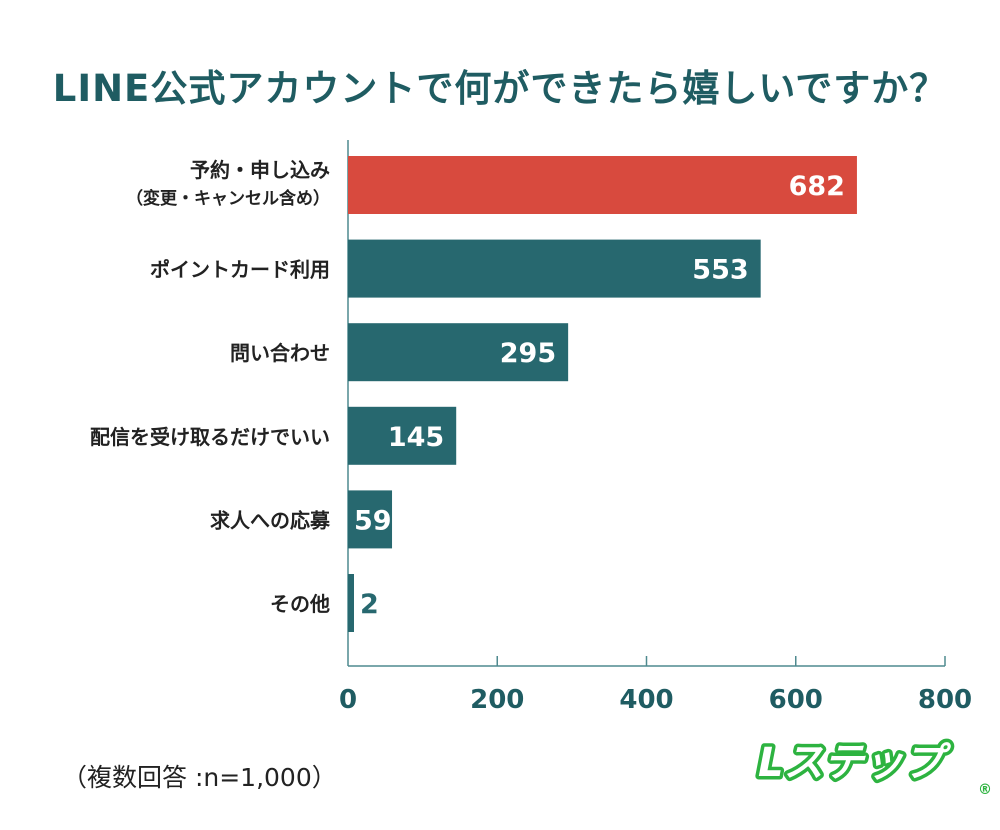 This screenshot has width=1000, height=830. I want to click on data-label: 682, so click(817, 186).